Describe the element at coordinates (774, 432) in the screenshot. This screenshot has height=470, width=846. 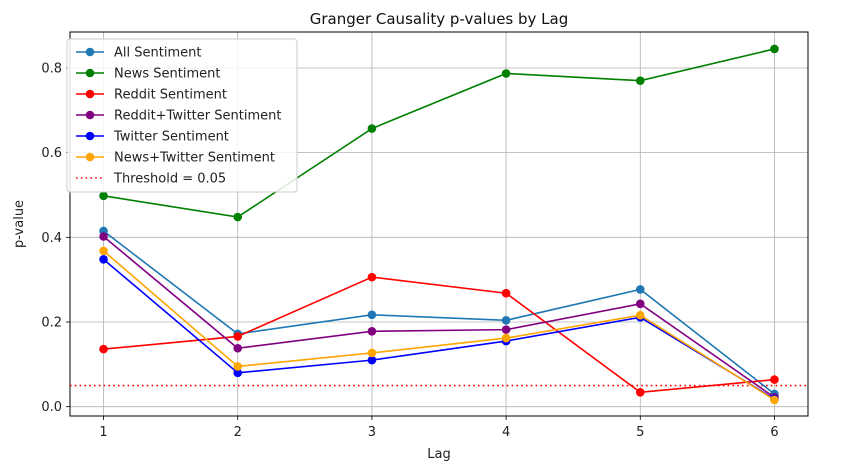
I see `x-tick-label: 6` at that location.